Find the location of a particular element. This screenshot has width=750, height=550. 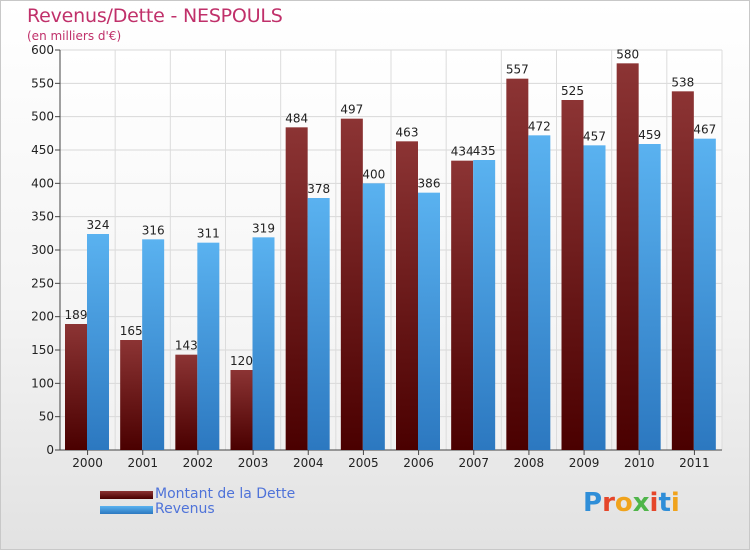

data-label-revenus-2007: 435 is located at coordinates (484, 151).